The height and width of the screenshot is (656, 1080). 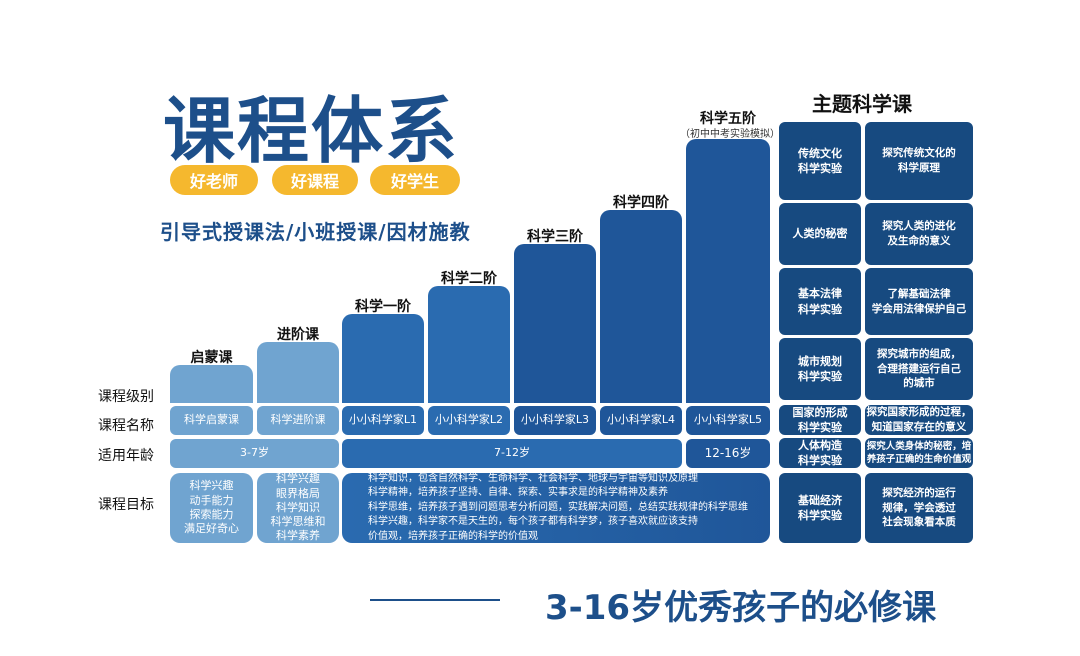 What do you see at coordinates (919, 301) in the screenshot?
I see `theme-desc: 了解基础法律 学会用法律保护自己` at bounding box center [919, 301].